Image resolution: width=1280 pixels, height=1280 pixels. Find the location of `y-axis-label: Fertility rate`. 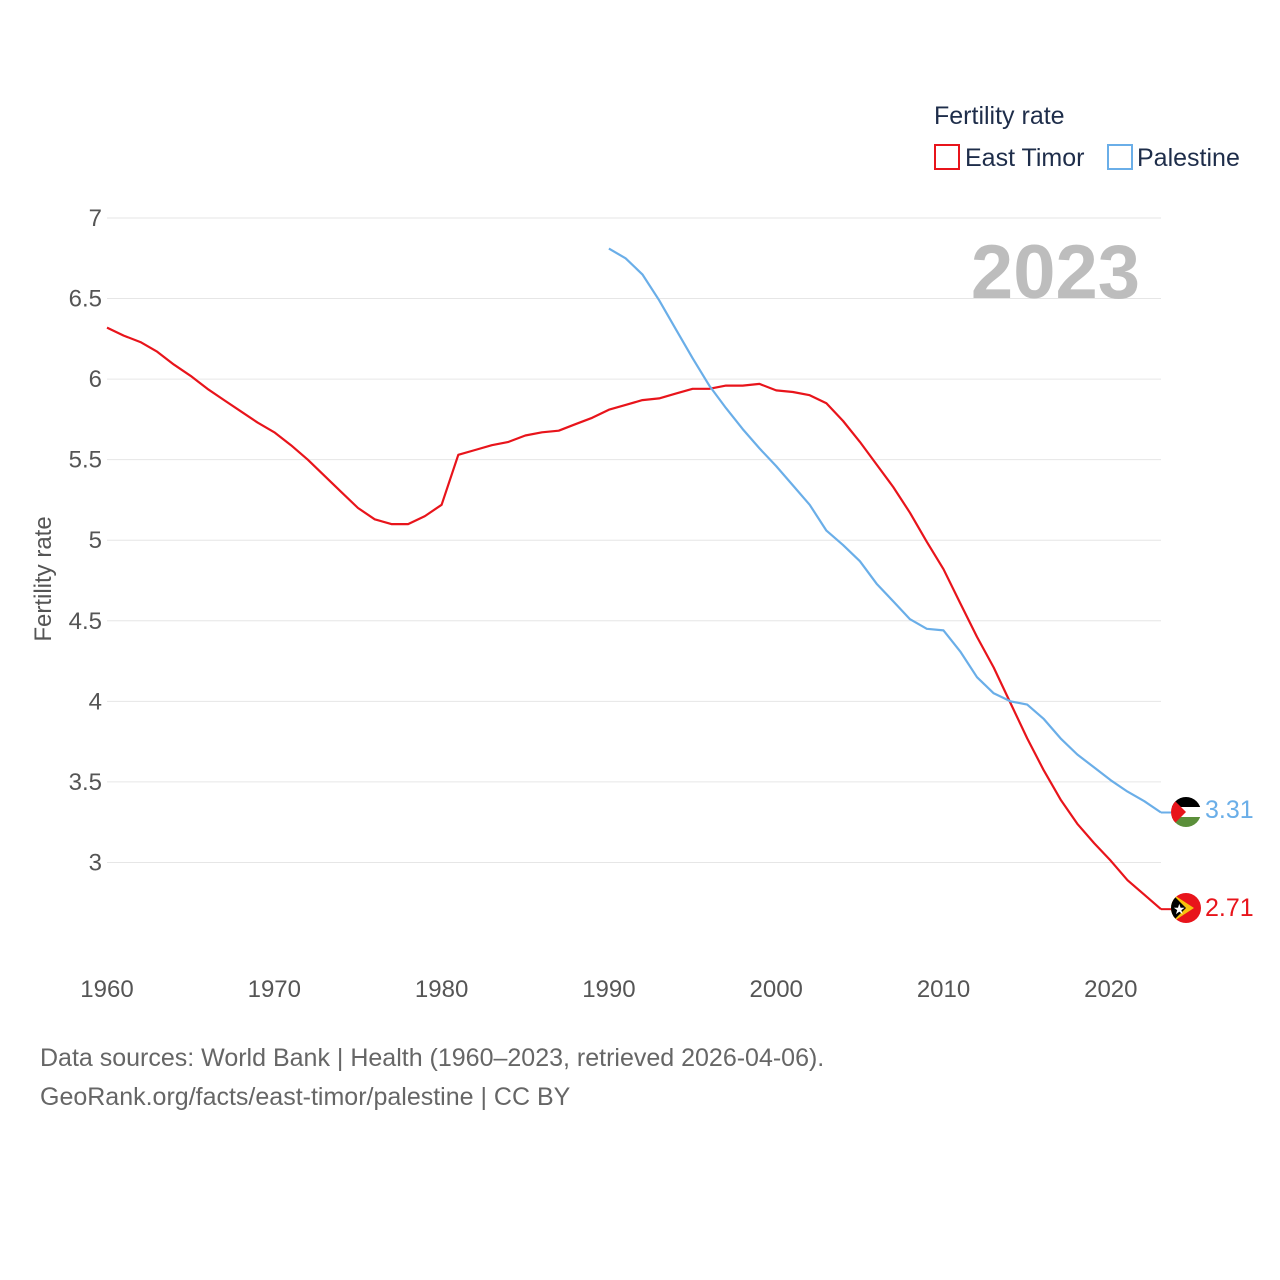

y-axis-label: Fertility rate is located at coordinates (43, 578).